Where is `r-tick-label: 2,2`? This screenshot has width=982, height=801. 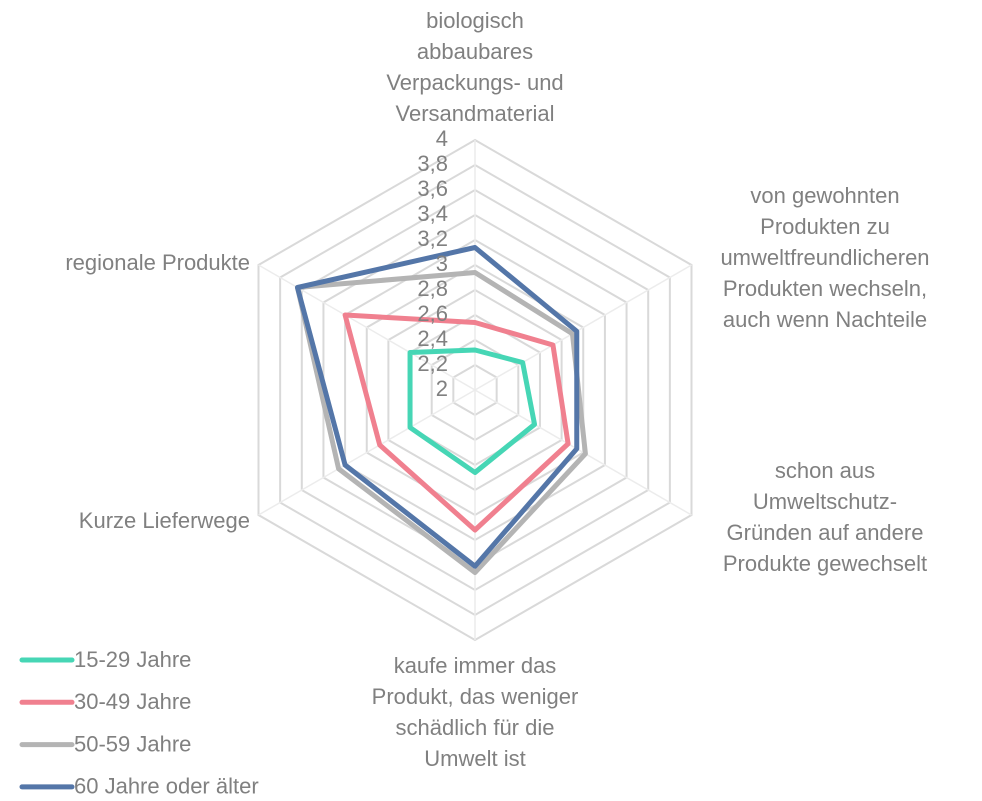 r-tick-label: 2,2 is located at coordinates (432, 363).